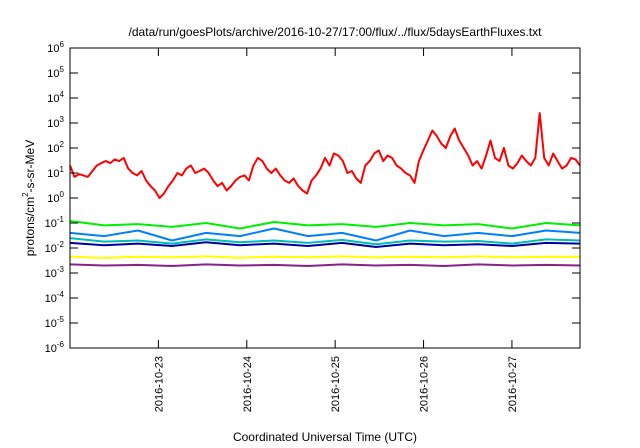 This screenshot has height=448, width=640. What do you see at coordinates (513, 384) in the screenshot?
I see `x-tick-label: 2016-10-27` at bounding box center [513, 384].